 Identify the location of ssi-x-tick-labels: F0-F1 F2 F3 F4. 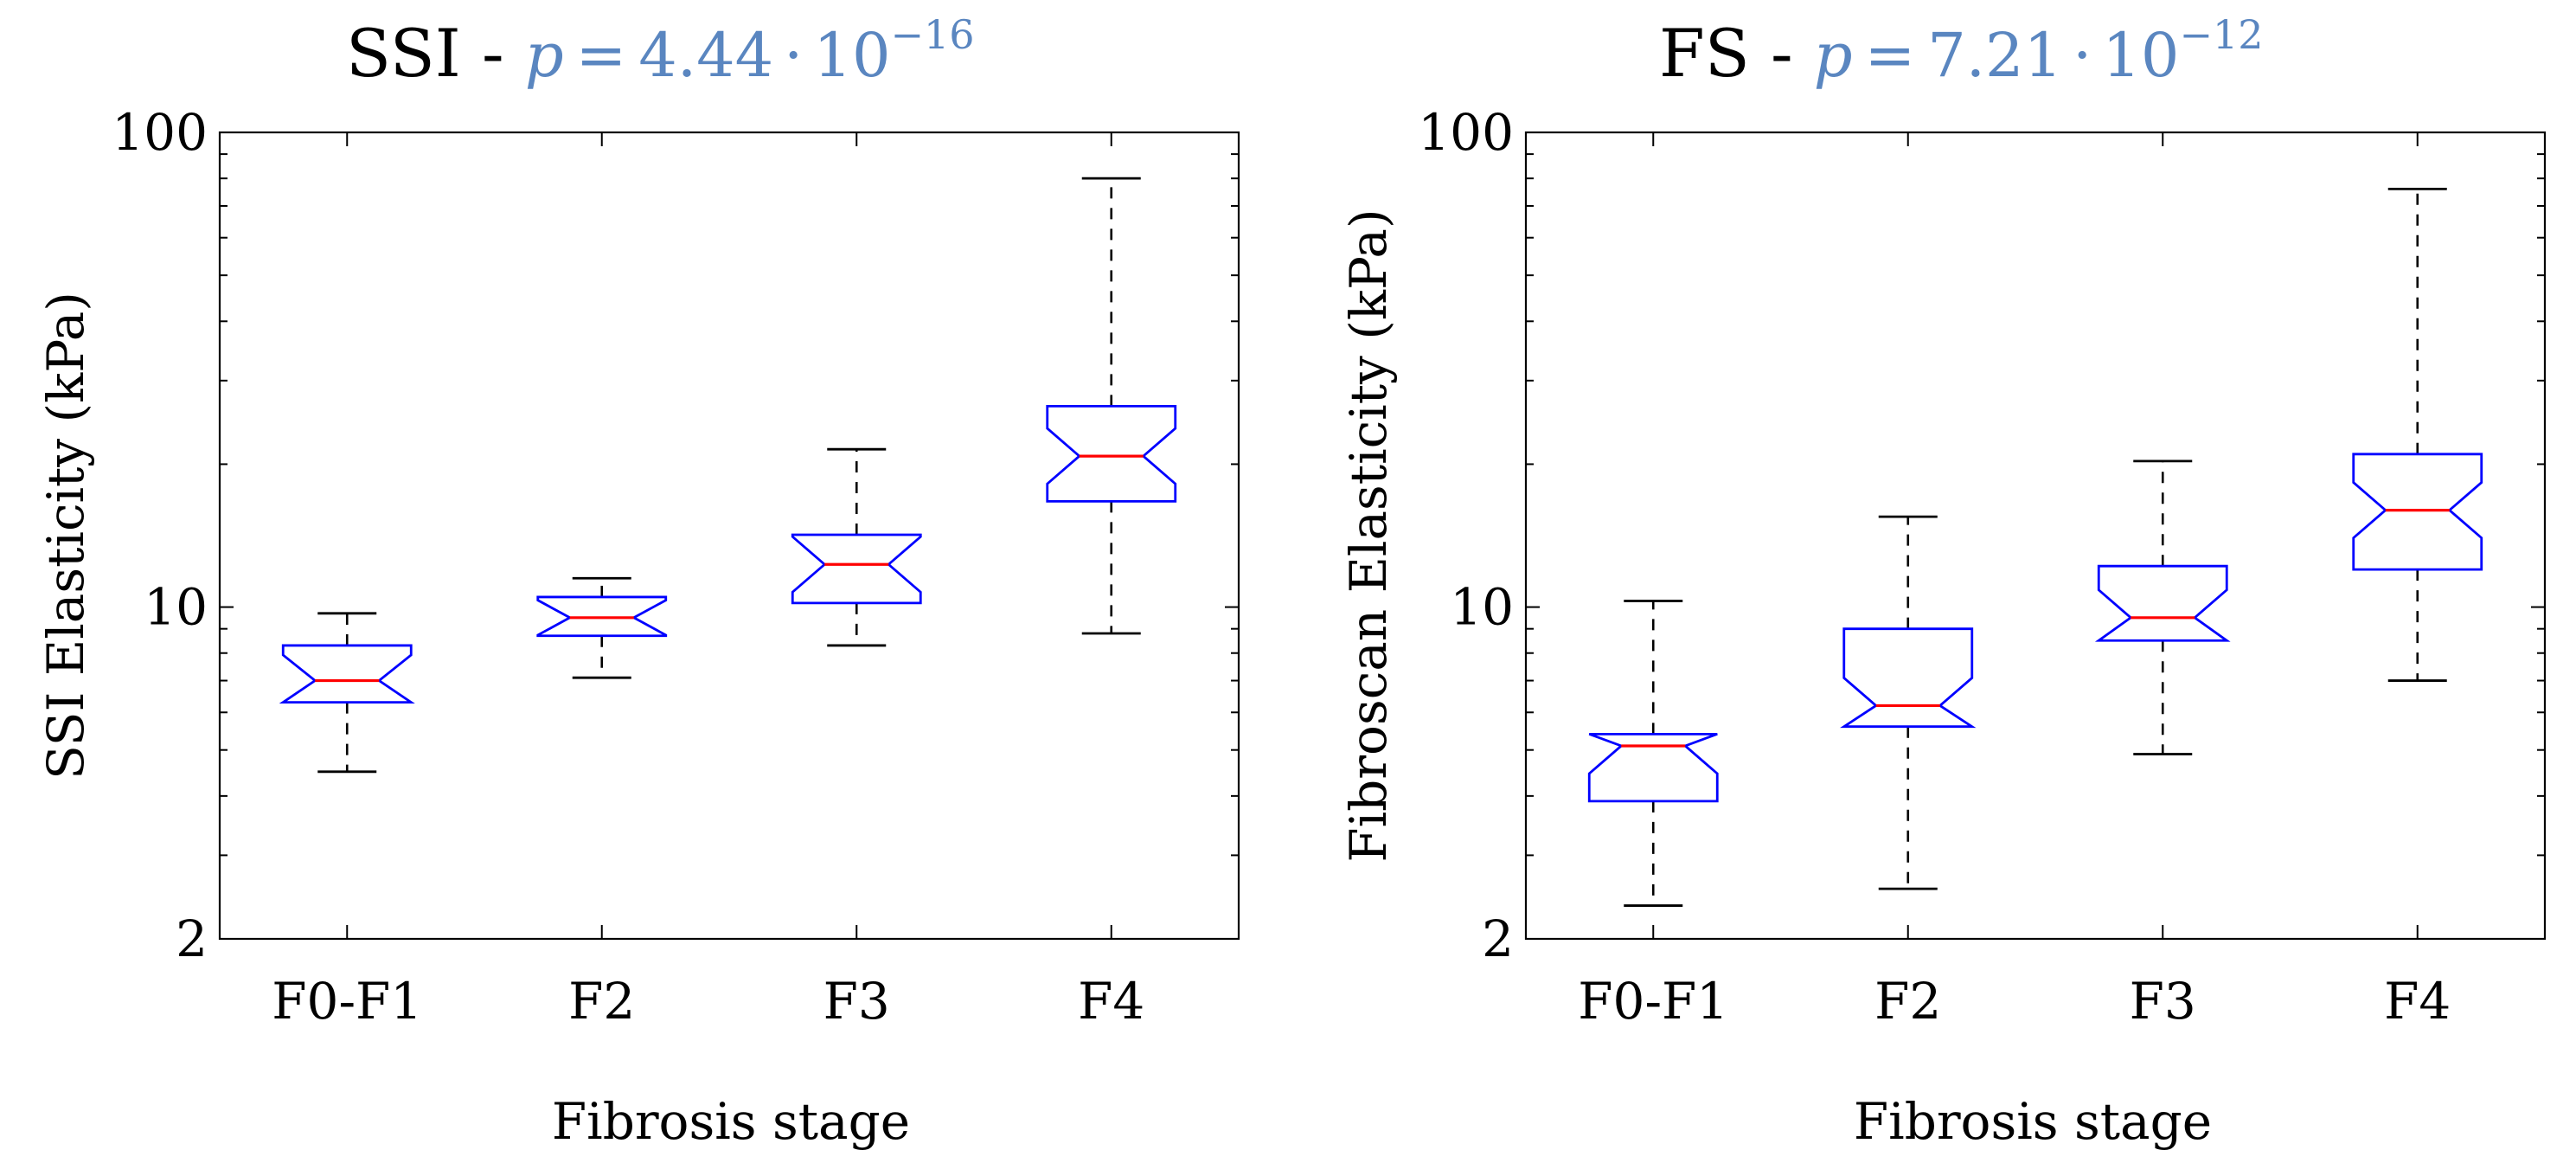
(708, 1001).